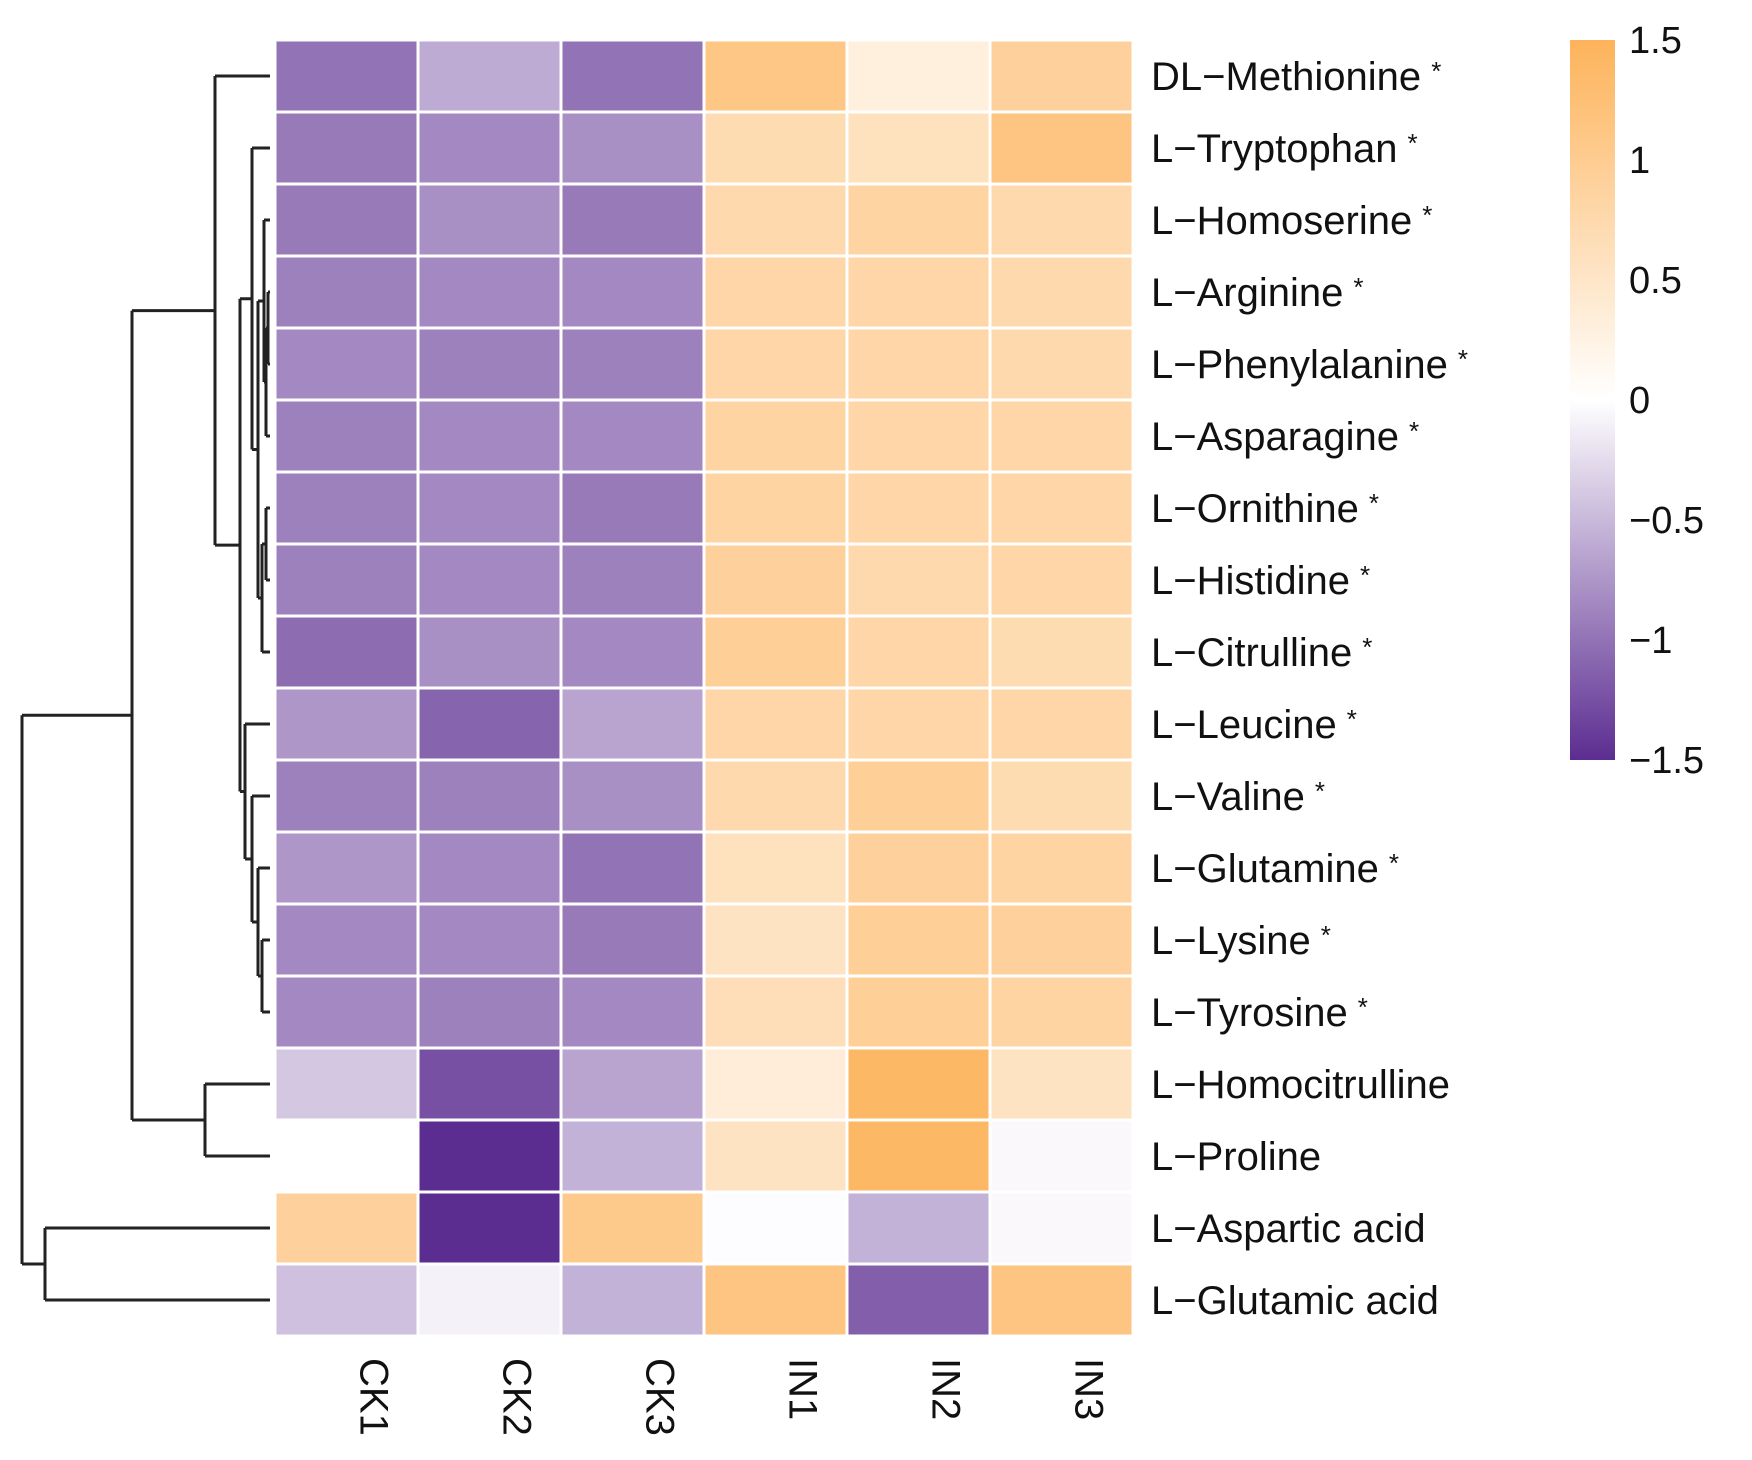  What do you see at coordinates (1254, 725) in the screenshot?
I see `row-label: L−Leucine *` at bounding box center [1254, 725].